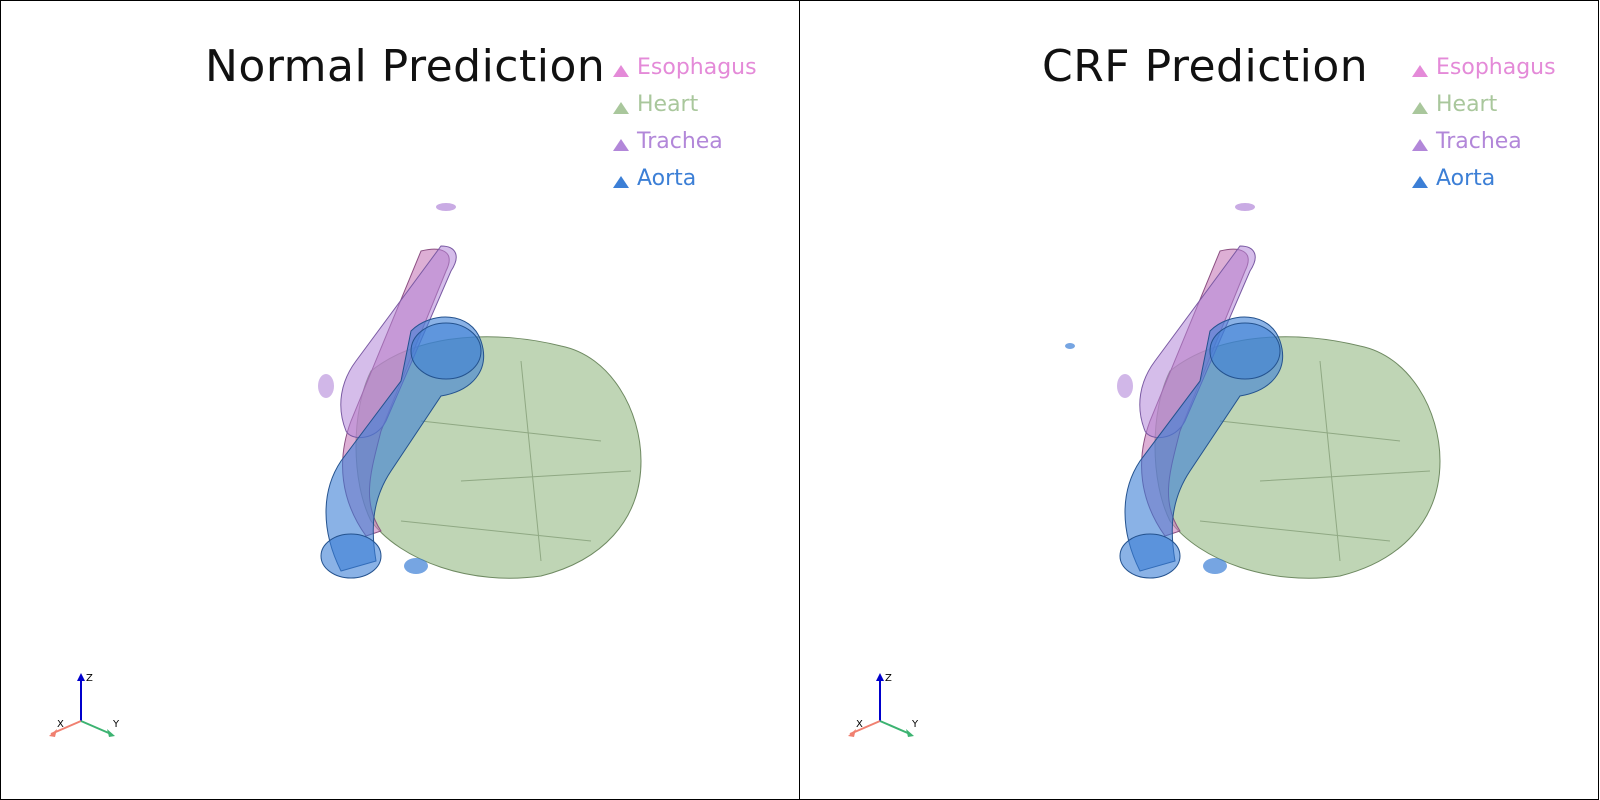  Describe the element at coordinates (405, 66) in the screenshot. I see `panel-title: Normal Prediction` at that location.